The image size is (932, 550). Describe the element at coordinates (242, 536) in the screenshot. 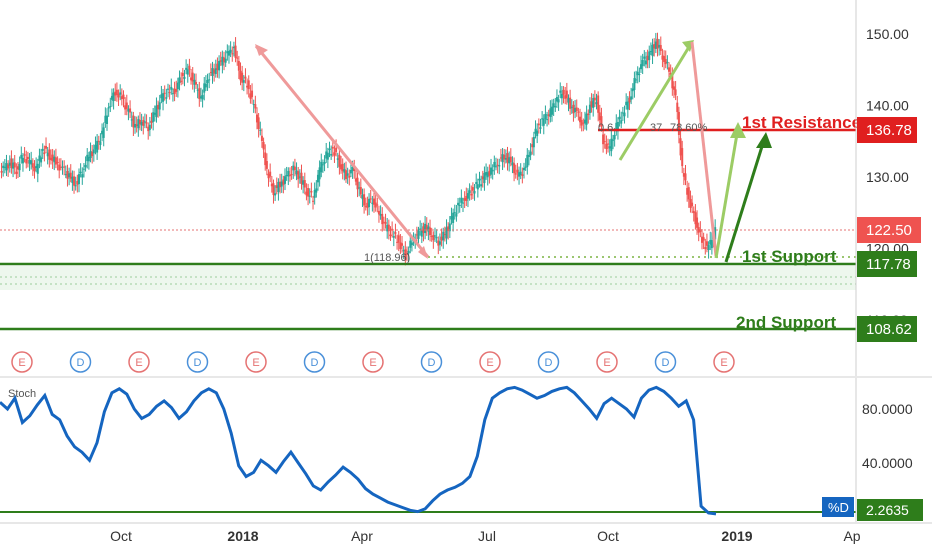

I see `time-tick-label: 2018` at that location.